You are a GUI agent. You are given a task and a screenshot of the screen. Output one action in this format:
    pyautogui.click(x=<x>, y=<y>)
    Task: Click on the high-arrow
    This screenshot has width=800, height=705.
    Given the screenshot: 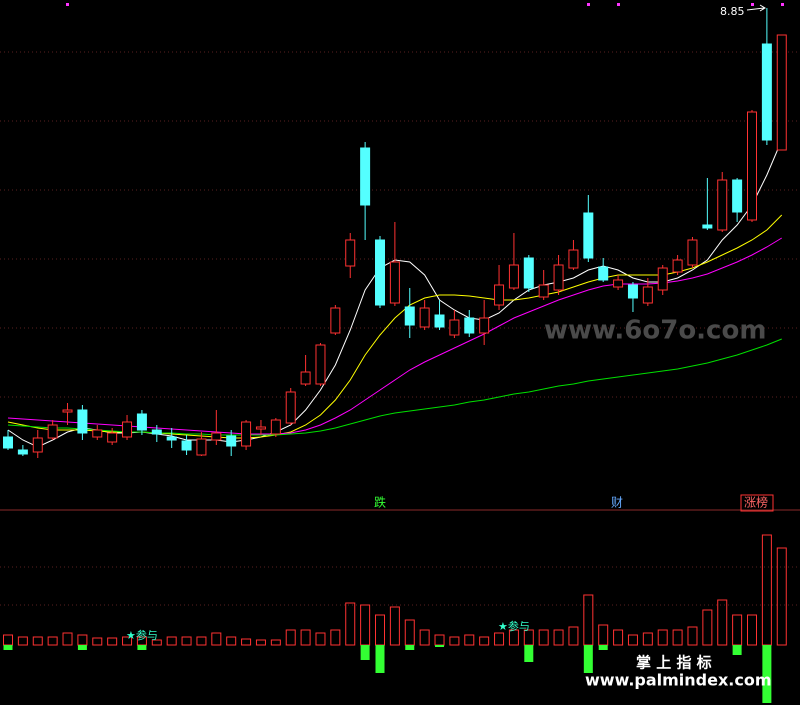 What is the action you would take?
    pyautogui.click(x=756, y=8)
    